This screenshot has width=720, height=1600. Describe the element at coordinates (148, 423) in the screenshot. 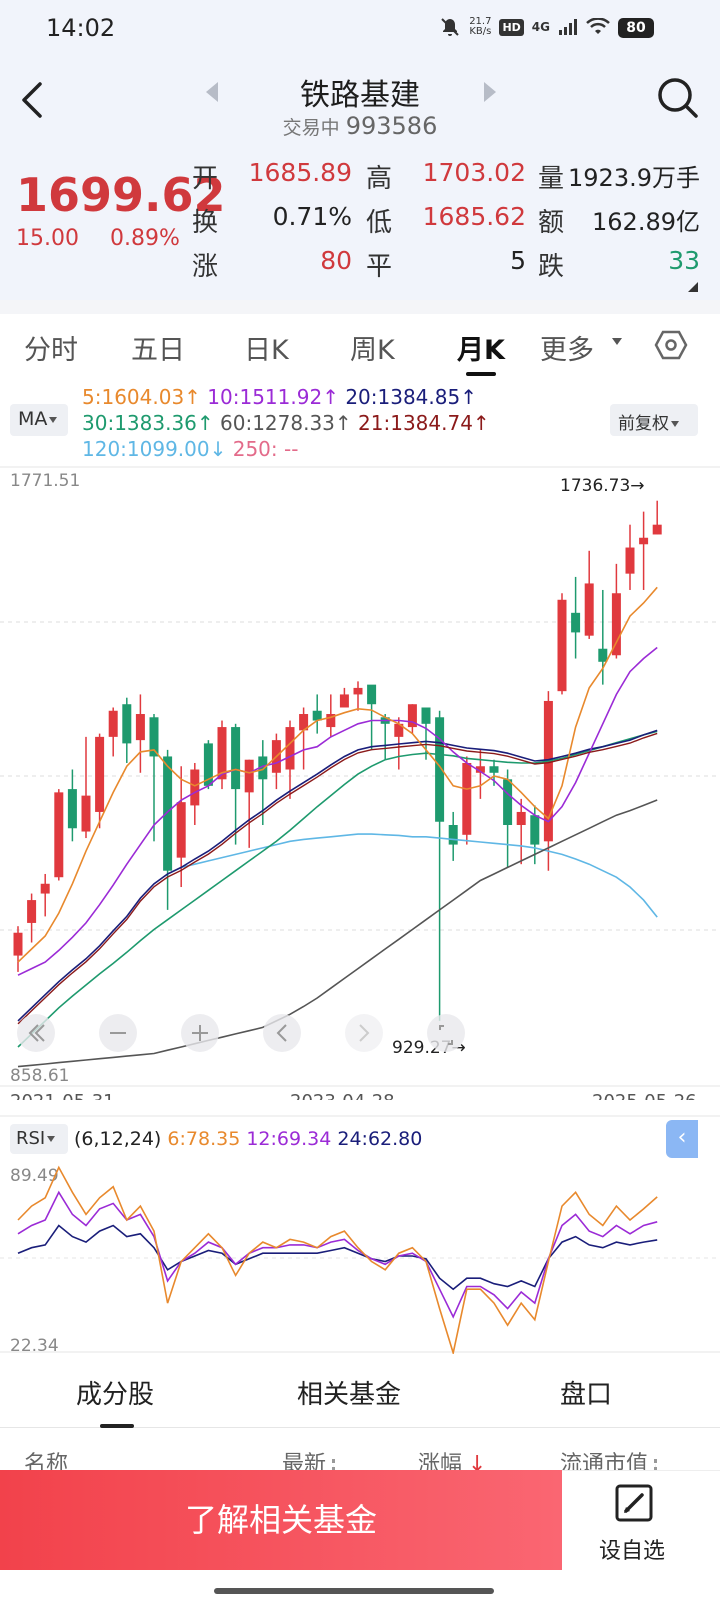

I see `ma30-label: 30:1383.36↑` at that location.